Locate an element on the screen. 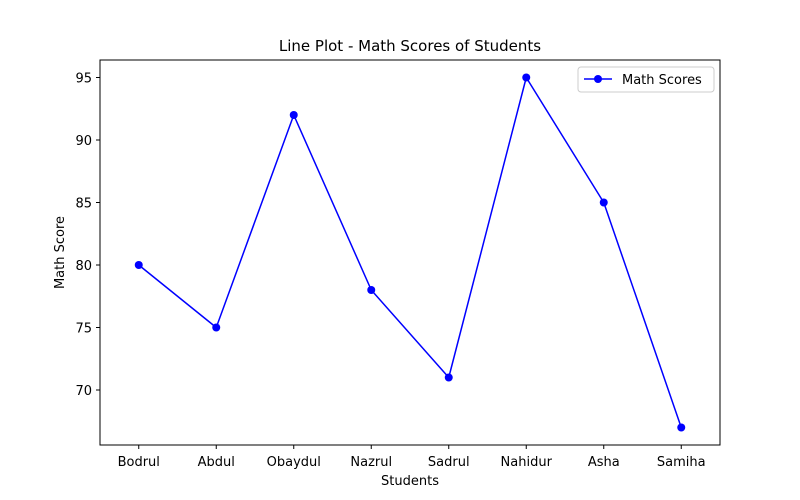 The image size is (800, 500). y-tick-label: 75 is located at coordinates (83, 329).